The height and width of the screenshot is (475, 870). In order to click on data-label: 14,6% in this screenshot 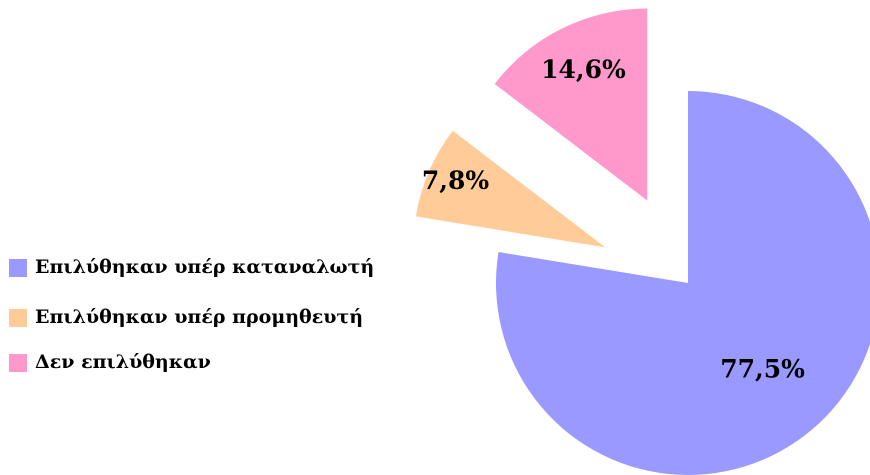, I will do `click(583, 69)`.